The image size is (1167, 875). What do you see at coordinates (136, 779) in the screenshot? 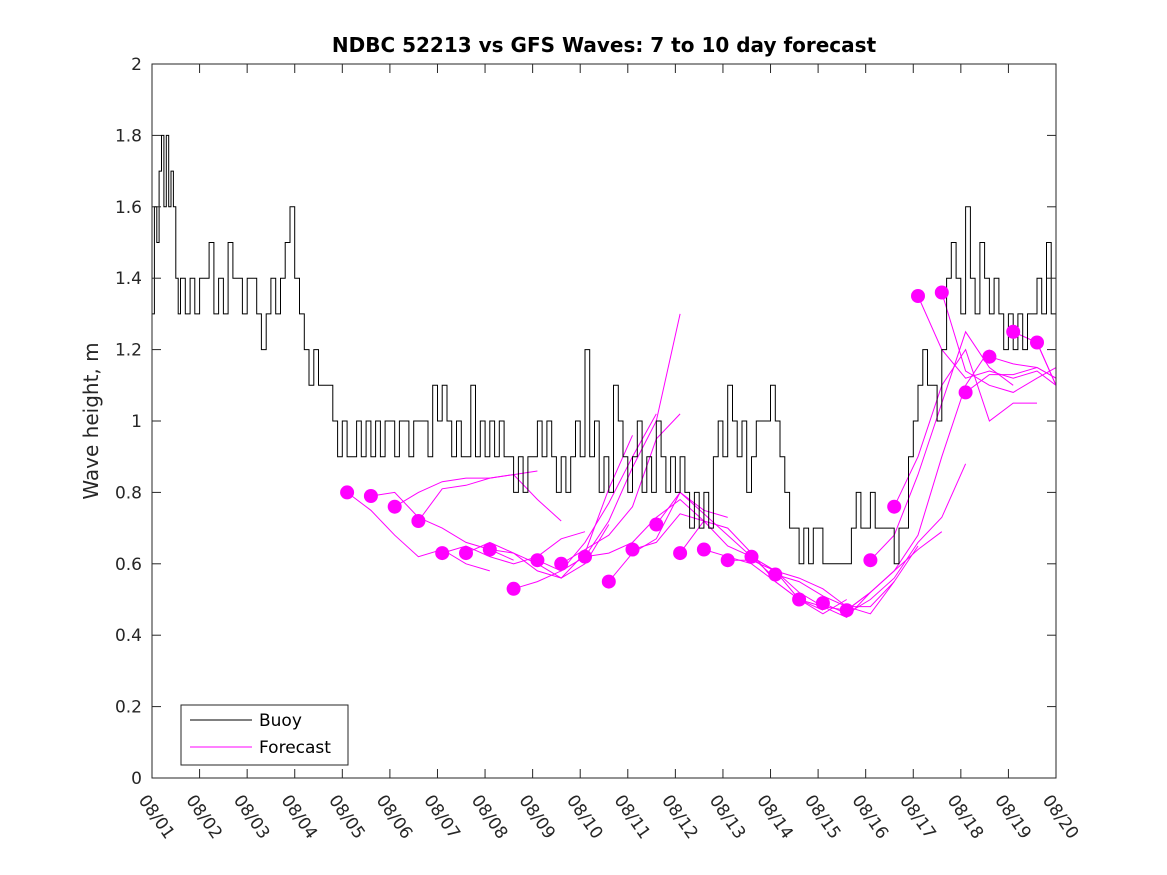
I see `y-tick-label: 0` at bounding box center [136, 779].